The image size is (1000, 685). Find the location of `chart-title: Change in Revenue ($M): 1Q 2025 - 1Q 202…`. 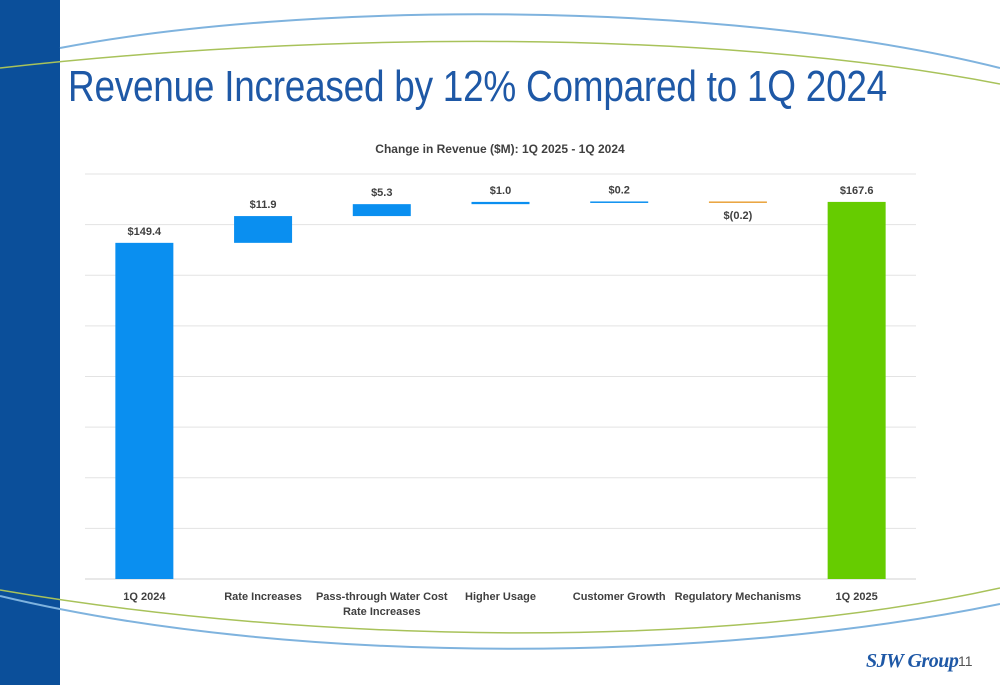

chart-title: Change in Revenue ($M): 1Q 2025 - 1Q 202… is located at coordinates (500, 149).